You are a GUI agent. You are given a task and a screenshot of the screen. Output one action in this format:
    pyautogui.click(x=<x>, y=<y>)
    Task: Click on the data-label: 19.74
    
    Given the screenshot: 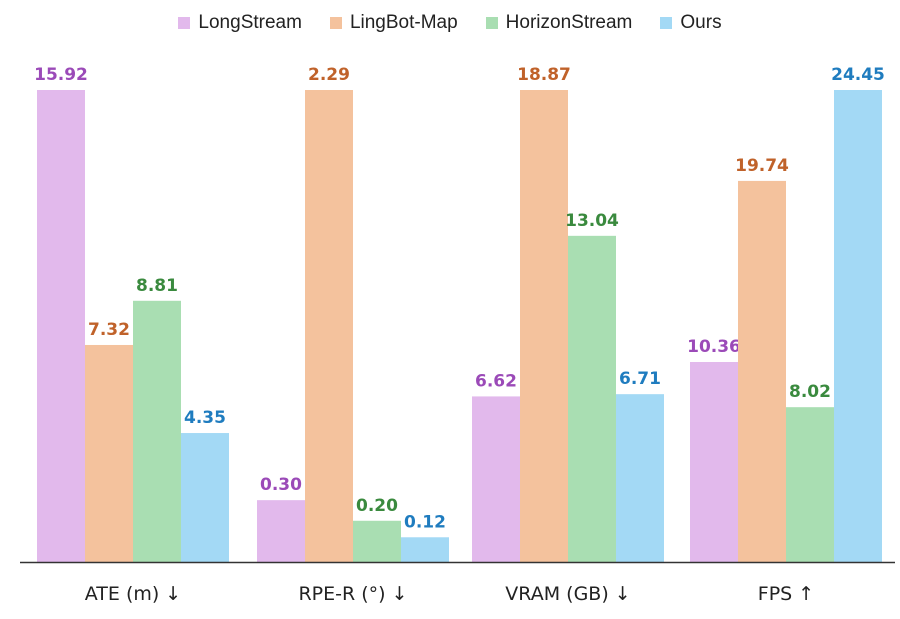 What is the action you would take?
    pyautogui.click(x=762, y=166)
    